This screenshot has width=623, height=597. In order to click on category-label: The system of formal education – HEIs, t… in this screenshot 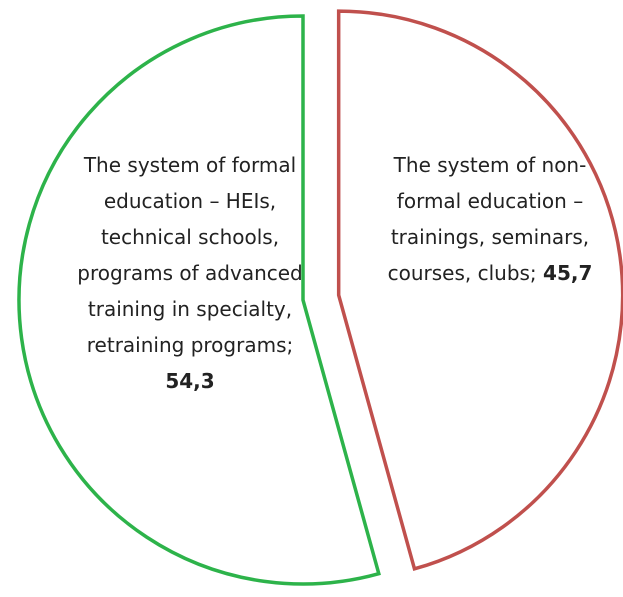, I will do `click(190, 255)`.